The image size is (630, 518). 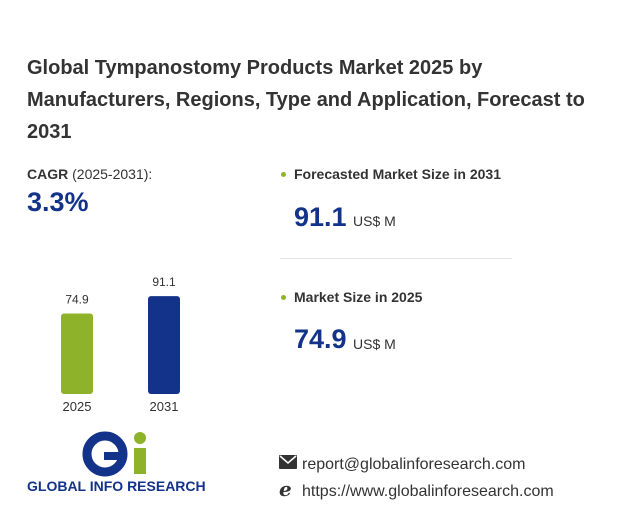 What do you see at coordinates (396, 258) in the screenshot?
I see `separator` at bounding box center [396, 258].